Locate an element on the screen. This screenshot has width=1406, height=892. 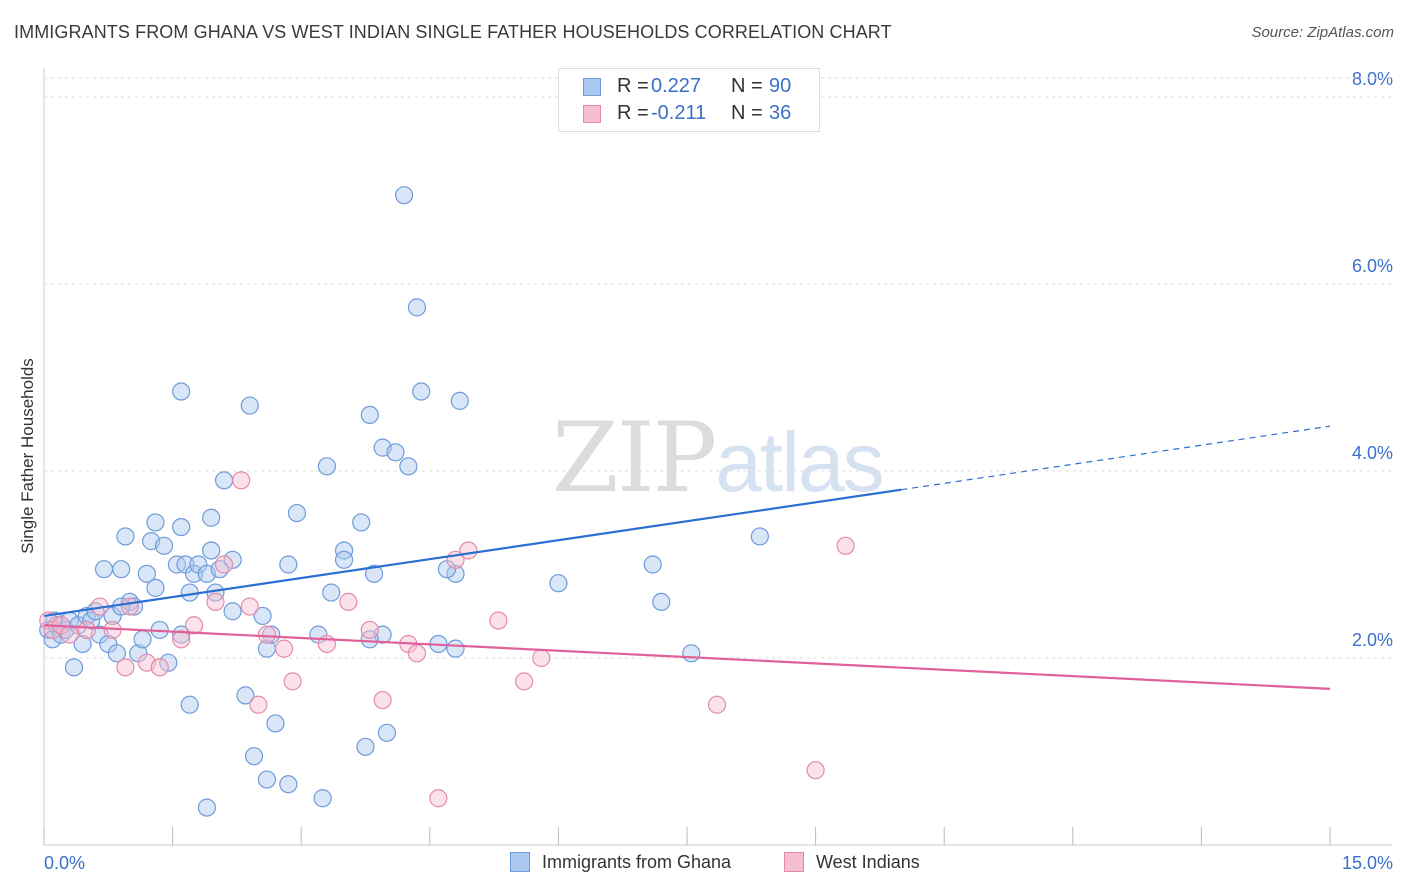
west-indians-trend-line is located at coordinates (687, 657).